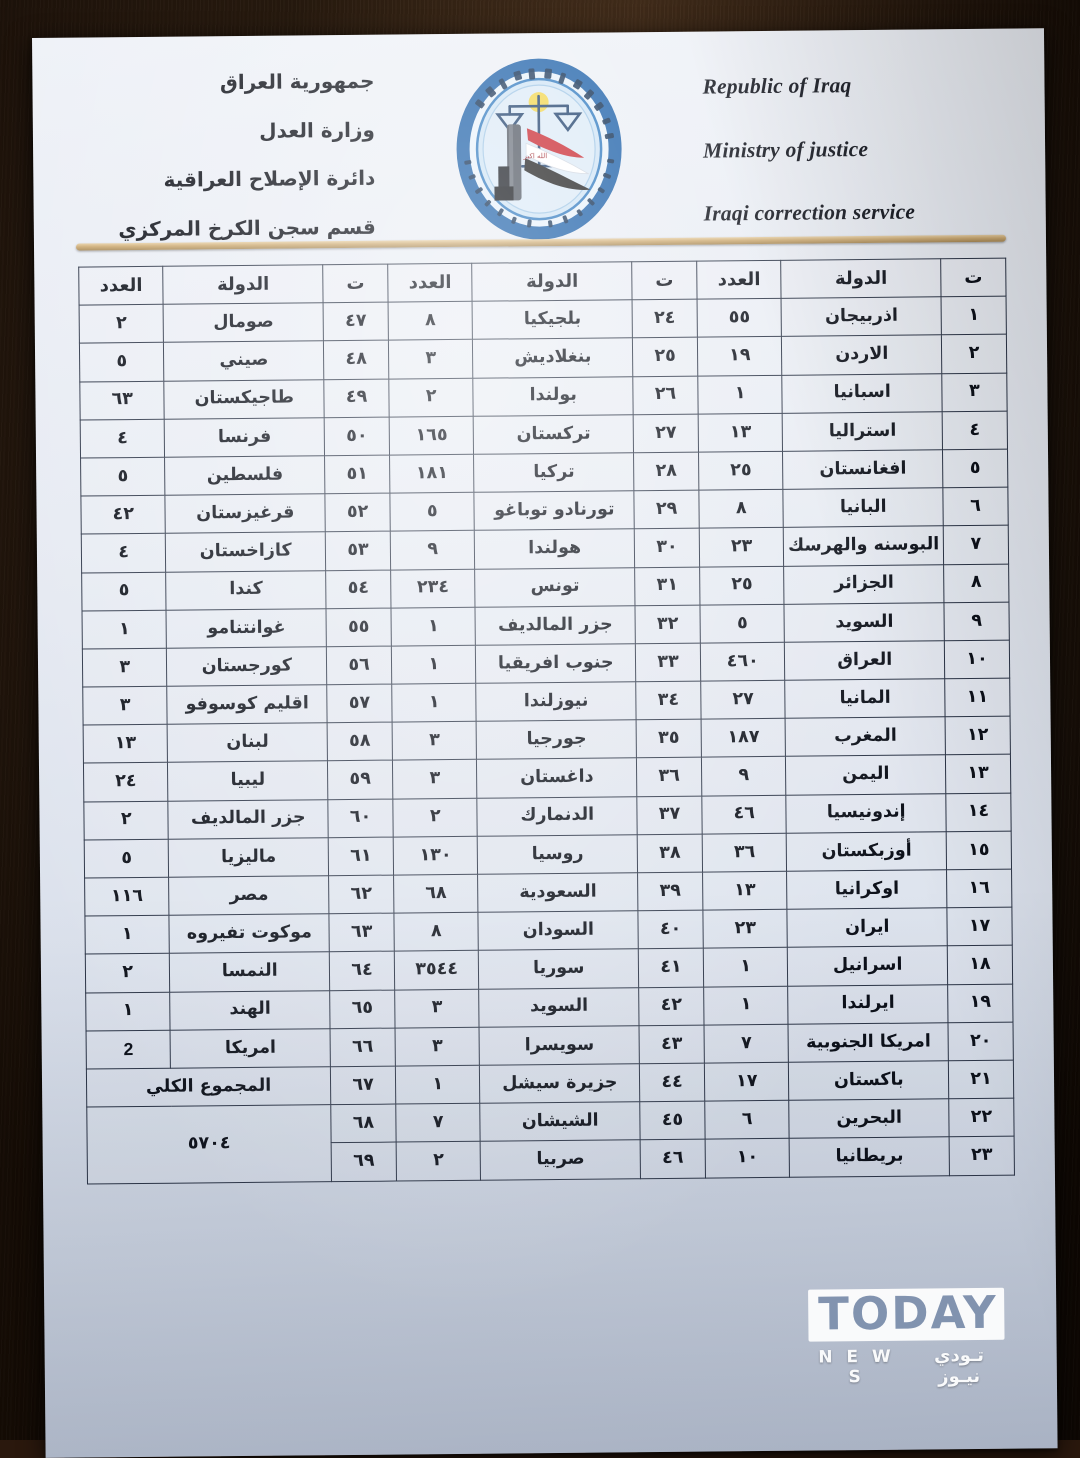 The image size is (1080, 1458). I want to click on cell-count-middle: ٦٨, so click(436, 893).